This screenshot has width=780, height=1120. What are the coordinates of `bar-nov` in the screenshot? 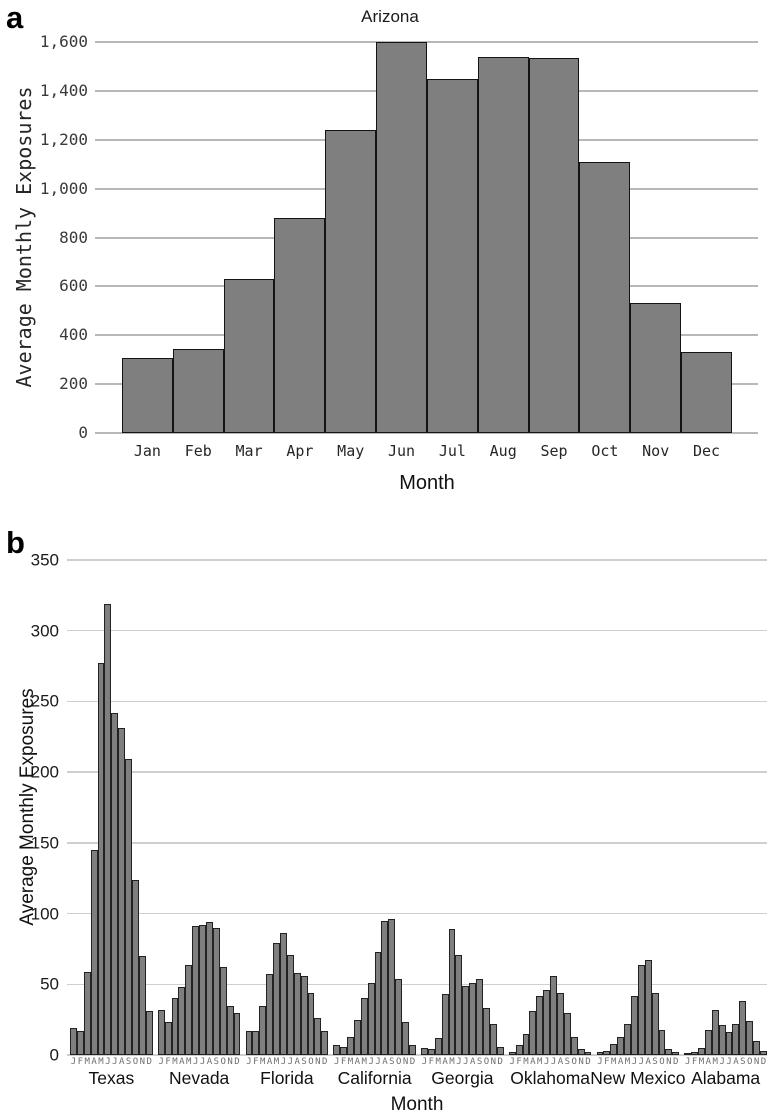 It's located at (656, 368).